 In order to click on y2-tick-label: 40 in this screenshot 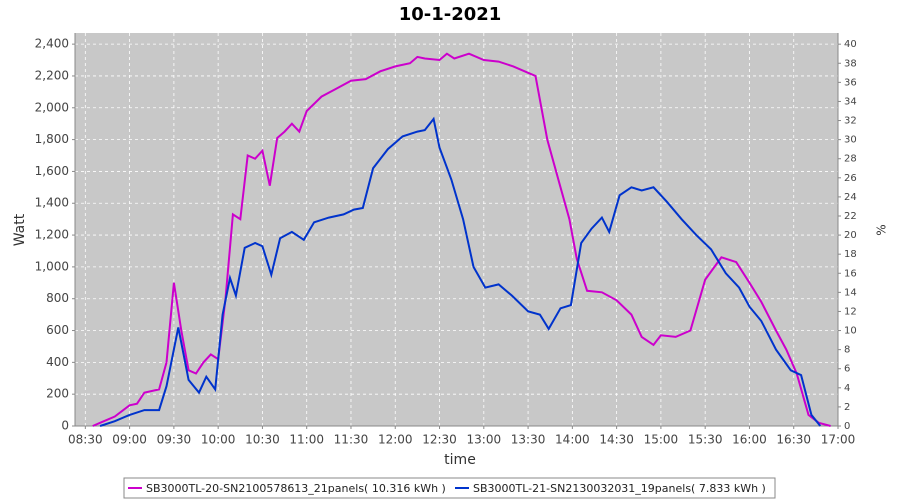, I will do `click(850, 44)`.